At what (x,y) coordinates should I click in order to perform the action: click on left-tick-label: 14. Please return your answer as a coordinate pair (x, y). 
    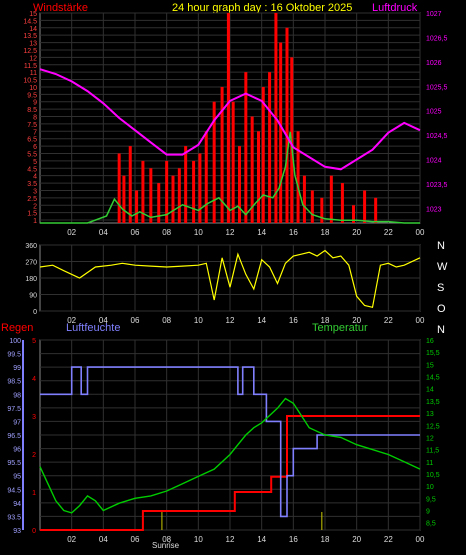
    Looking at the image, I should click on (33, 29).